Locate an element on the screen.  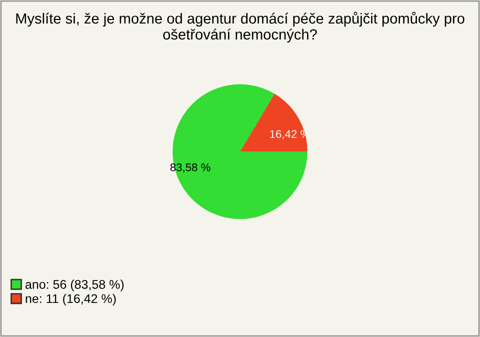
legend-label: ne: 11 (16,42 %) is located at coordinates (71, 300).